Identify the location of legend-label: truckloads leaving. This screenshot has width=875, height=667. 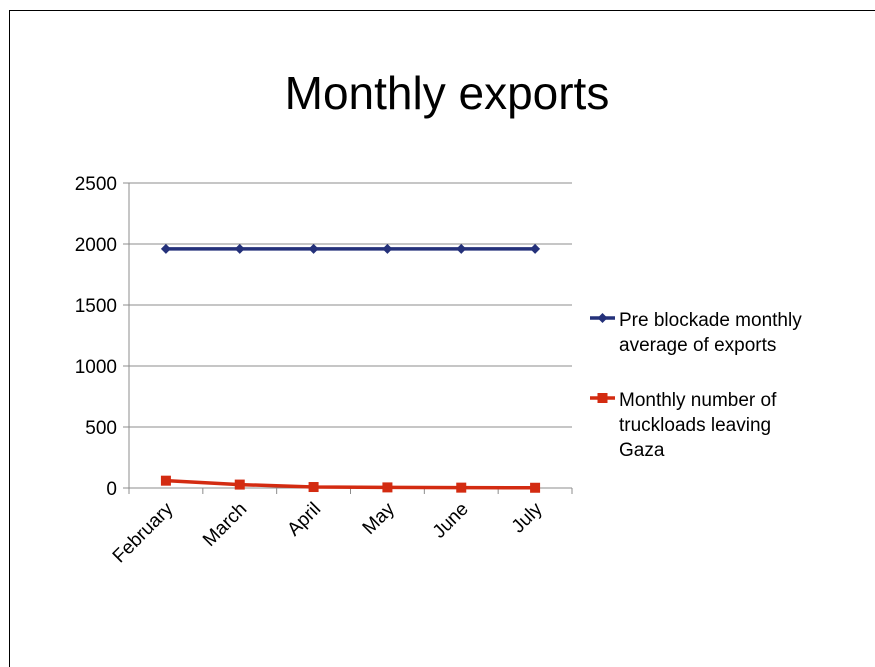
(695, 425).